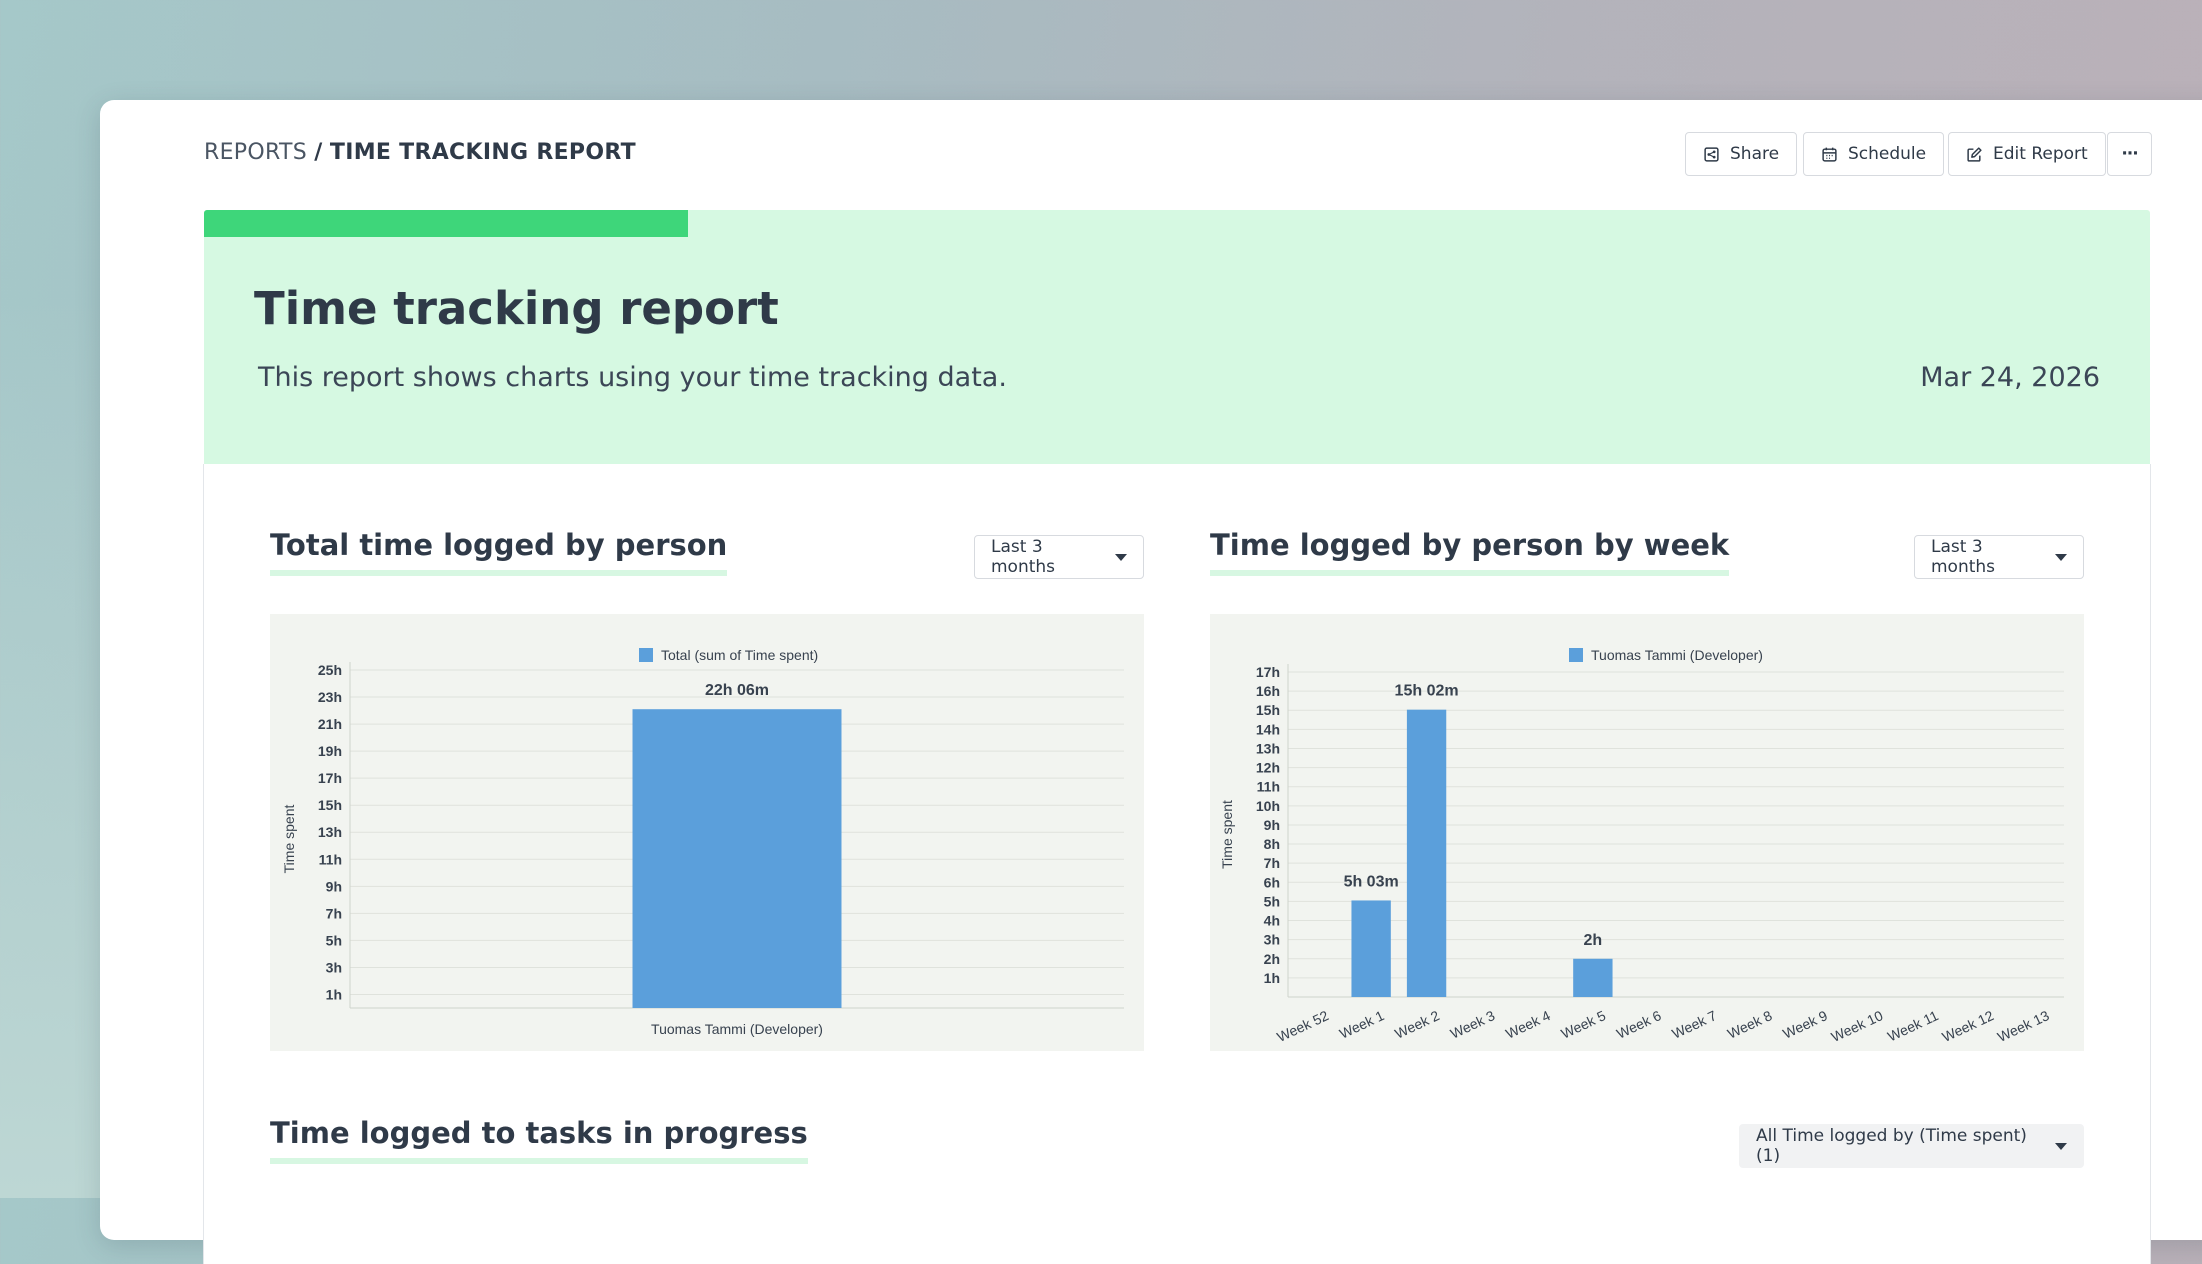 The image size is (2202, 1264). I want to click on share-button: Share, so click(1741, 154).